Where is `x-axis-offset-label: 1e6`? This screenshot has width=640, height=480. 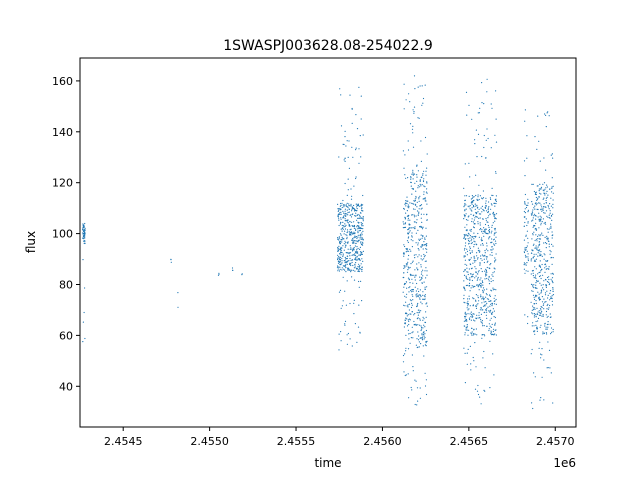 x-axis-offset-label: 1e6 is located at coordinates (564, 463).